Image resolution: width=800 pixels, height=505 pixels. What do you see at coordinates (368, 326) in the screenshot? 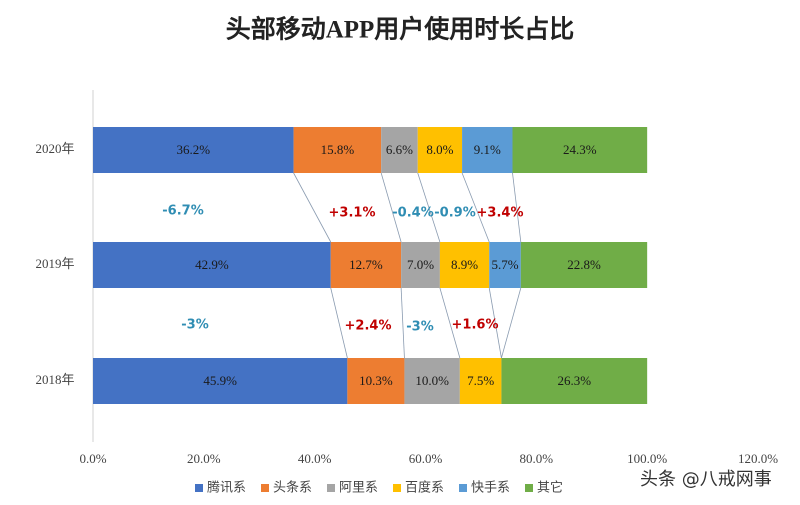
I see `change-annotation: +2.4%` at bounding box center [368, 326].